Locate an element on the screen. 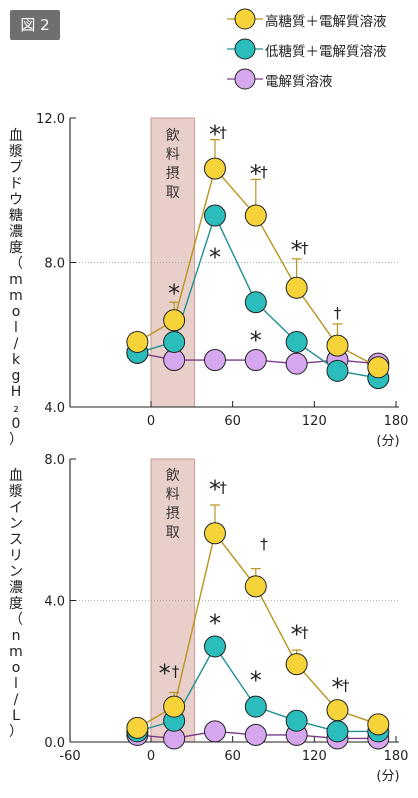  insulin-y-axis-label: 血漿インスリン濃度（n m o l / L） is located at coordinates (16, 604).